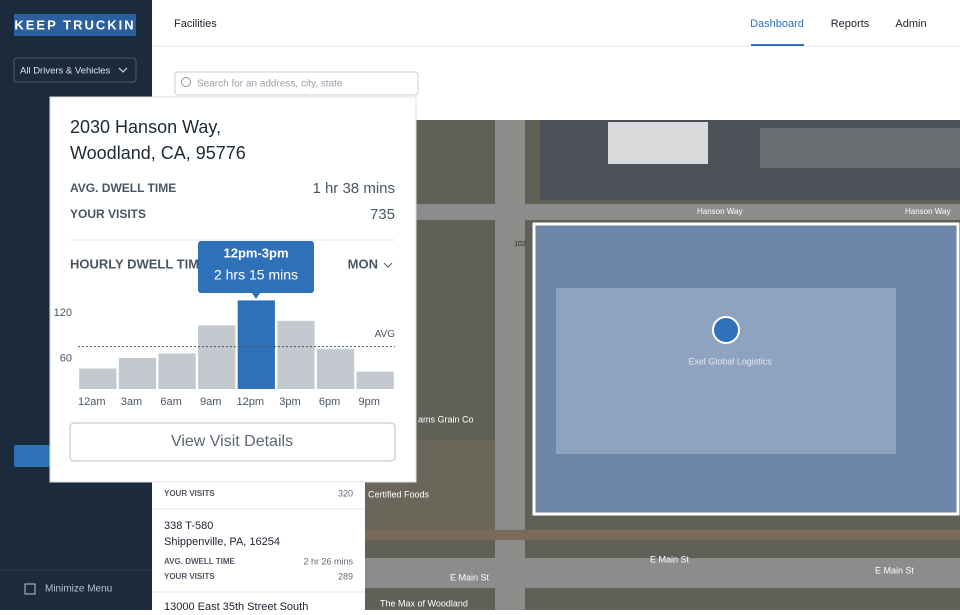 This screenshot has height=615, width=960. Describe the element at coordinates (63, 313) in the screenshot. I see `y-tick-label: 120` at that location.